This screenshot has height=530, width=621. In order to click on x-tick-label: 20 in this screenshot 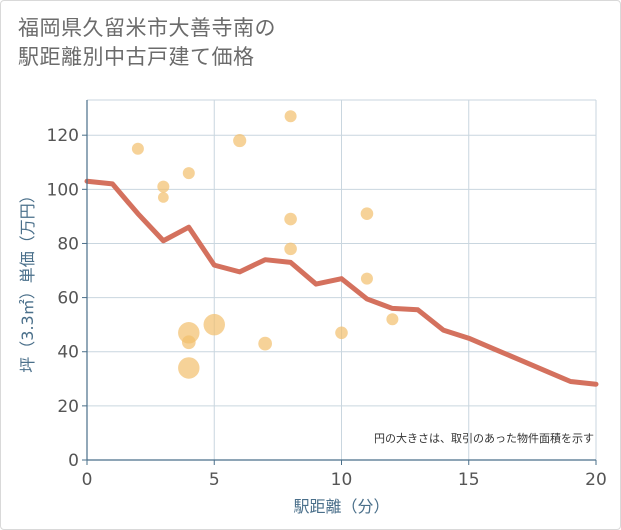, I will do `click(596, 480)`.